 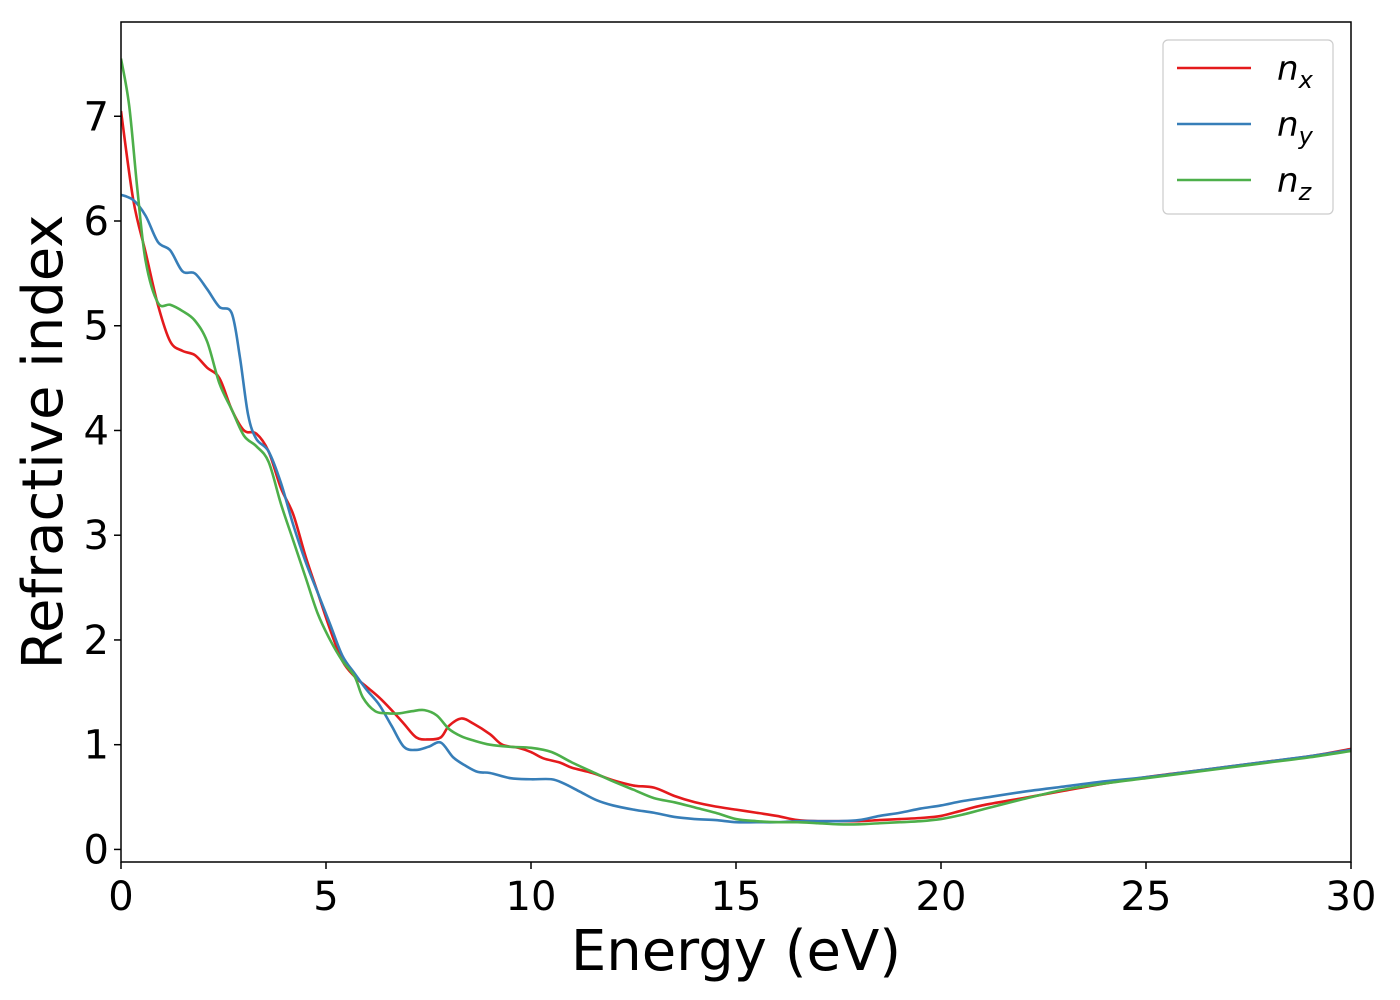 What do you see at coordinates (96, 222) in the screenshot?
I see `y-tick-label: 6` at bounding box center [96, 222].